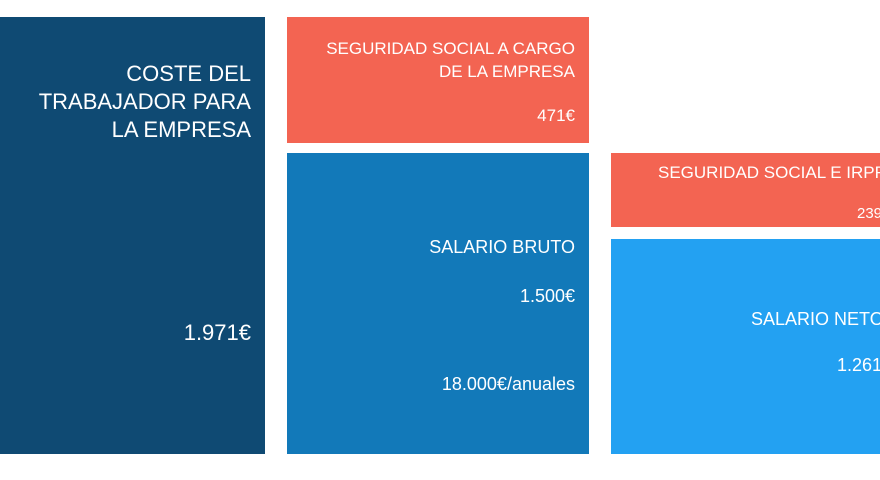 This screenshot has width=880, height=480. I want to click on seguridad-social-empresa-title: SEGURIDAD SOCIAL A CARGO DE LA EMPRESA, so click(450, 60).